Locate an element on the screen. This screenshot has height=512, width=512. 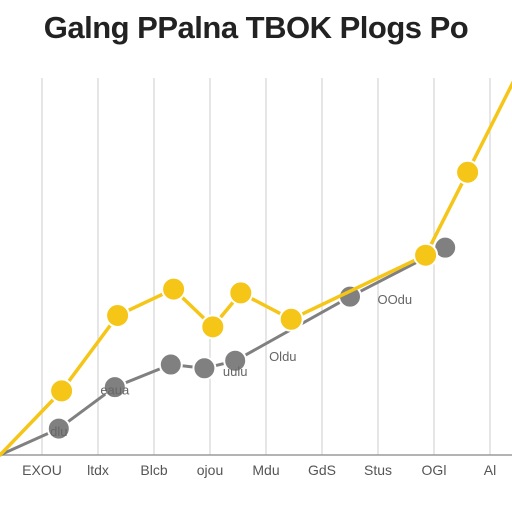
data-label: dlu is located at coordinates (58, 431).